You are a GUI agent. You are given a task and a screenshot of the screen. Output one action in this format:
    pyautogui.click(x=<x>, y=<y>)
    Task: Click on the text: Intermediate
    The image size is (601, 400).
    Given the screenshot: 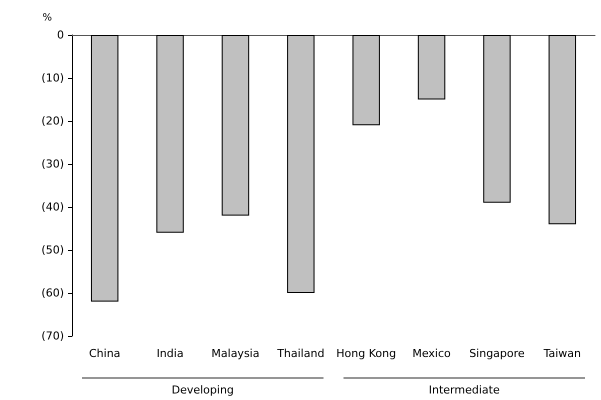 What is the action you would take?
    pyautogui.click(x=464, y=390)
    